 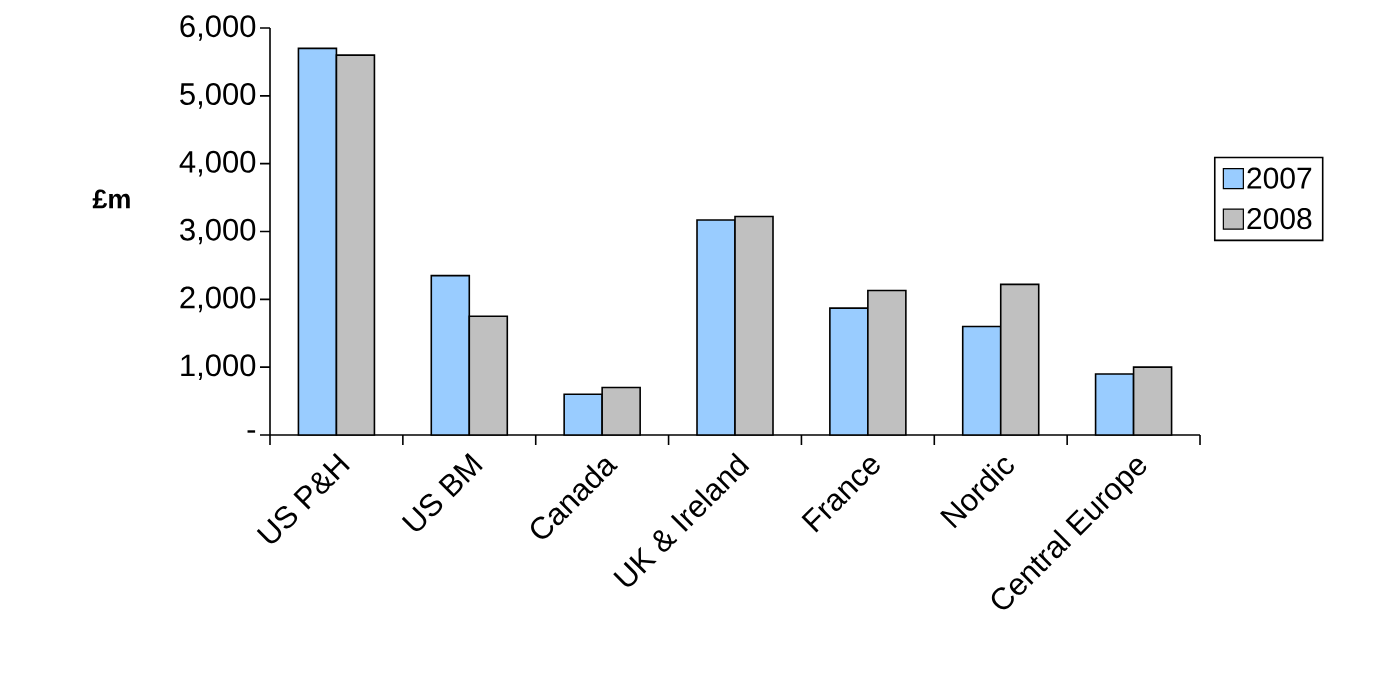 I want to click on y-tick-label: -, so click(x=251, y=431).